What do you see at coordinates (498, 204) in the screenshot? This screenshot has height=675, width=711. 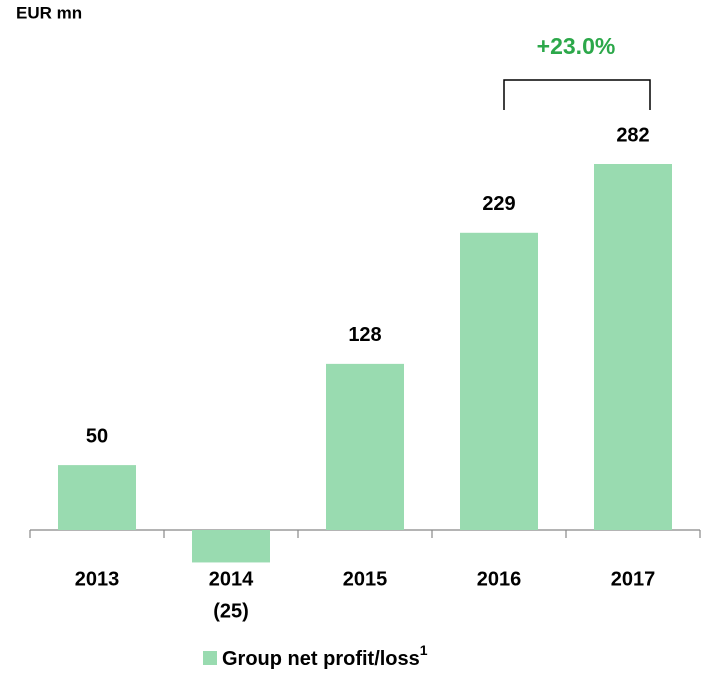 I see `value-label: 229` at bounding box center [498, 204].